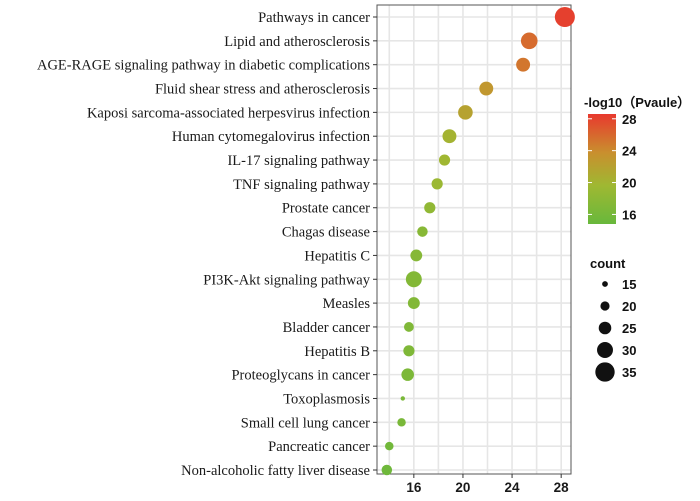  What do you see at coordinates (513, 487) in the screenshot?
I see `x-tick-label: 24` at bounding box center [513, 487].